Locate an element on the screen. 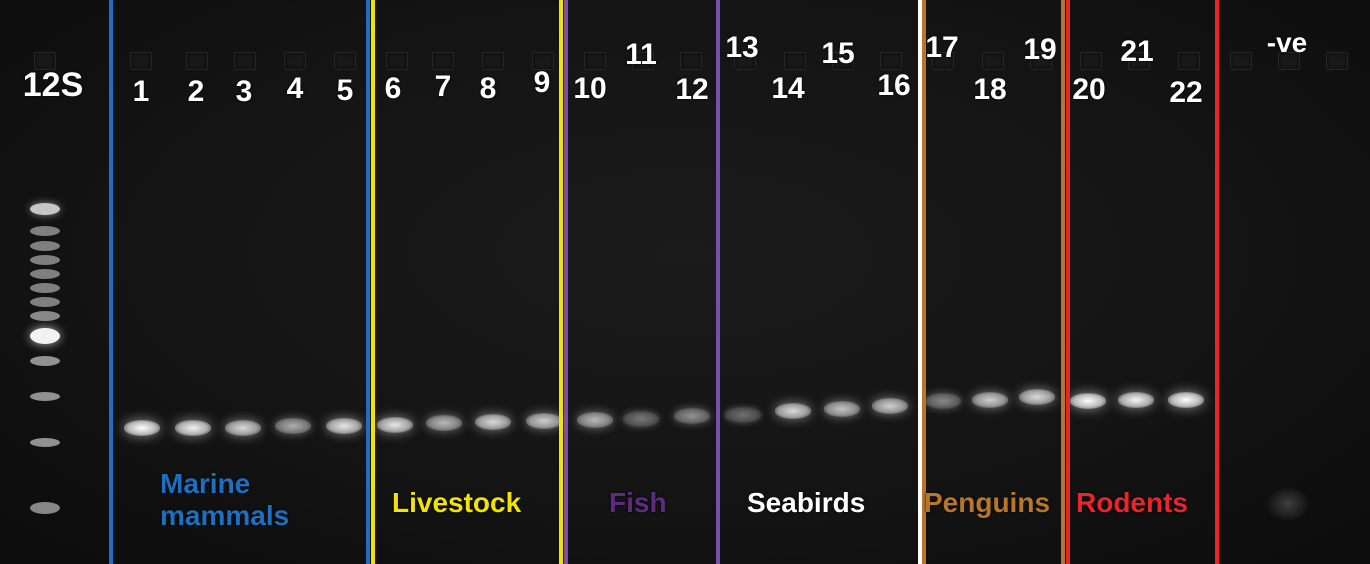 The width and height of the screenshot is (1370, 564). divider-rodents-left is located at coordinates (1068, 282).